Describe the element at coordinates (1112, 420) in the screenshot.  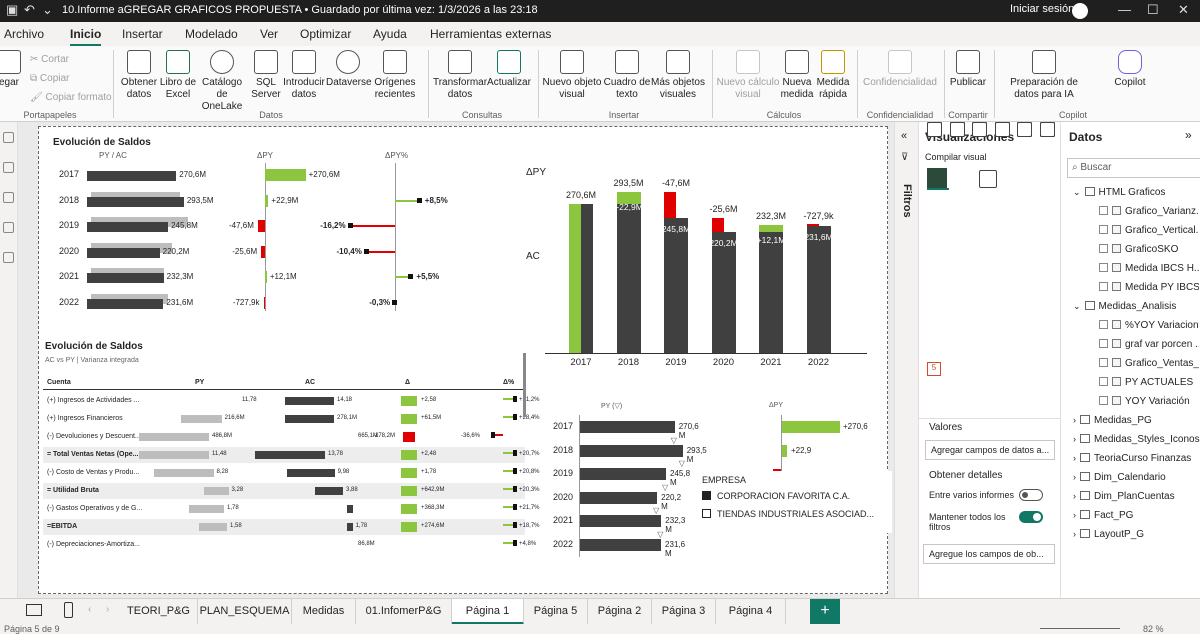
I see `table-item: › Medidas_PG` at that location.